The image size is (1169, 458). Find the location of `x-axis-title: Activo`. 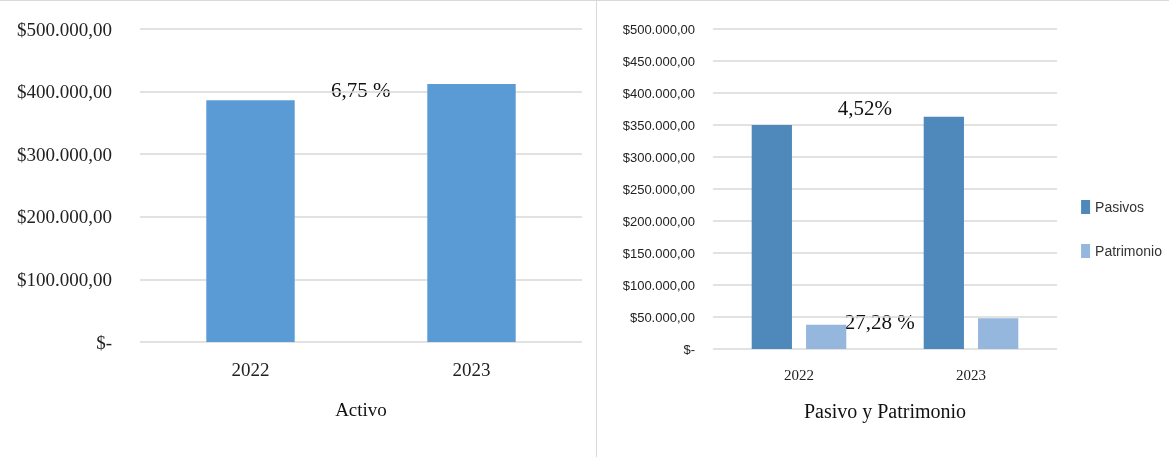

x-axis-title: Activo is located at coordinates (361, 409).